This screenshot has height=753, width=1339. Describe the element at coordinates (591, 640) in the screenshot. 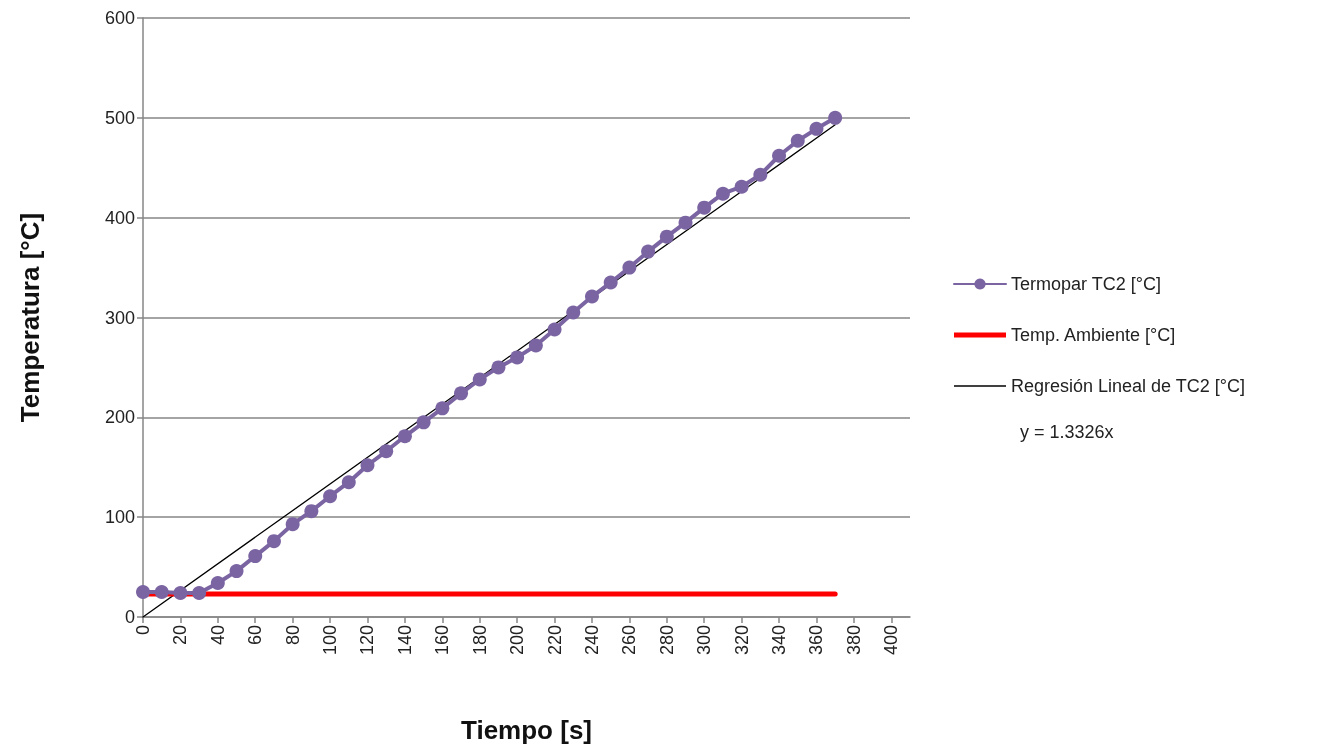

I see `x-tick-label: 240` at that location.